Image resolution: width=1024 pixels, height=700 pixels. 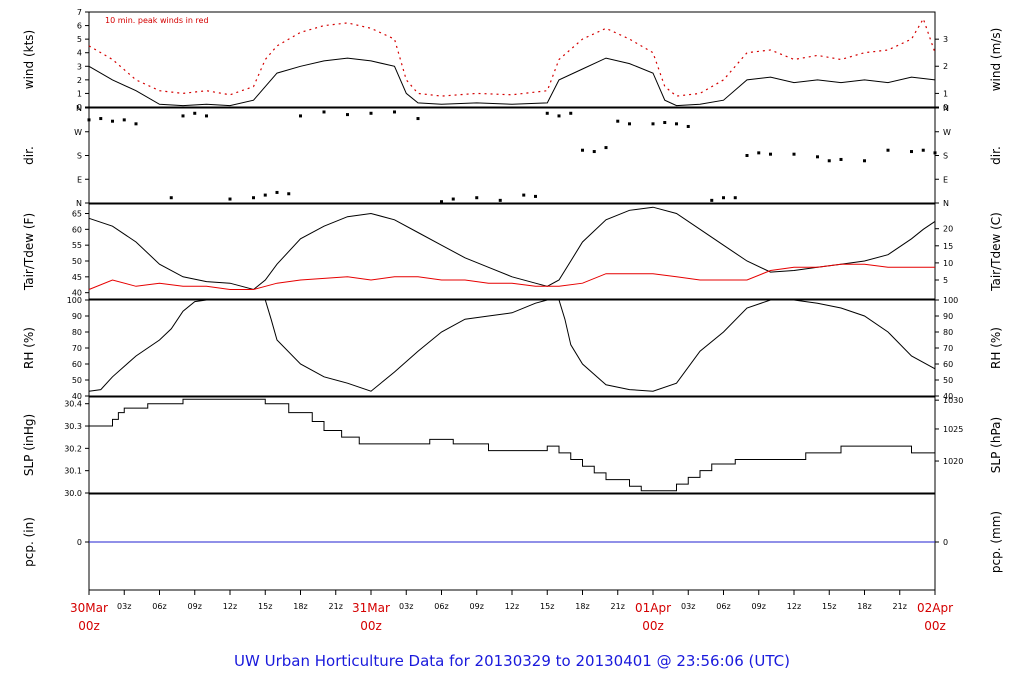 What do you see at coordinates (336, 606) in the screenshot?
I see `x-tick-label: 21z` at bounding box center [336, 606].